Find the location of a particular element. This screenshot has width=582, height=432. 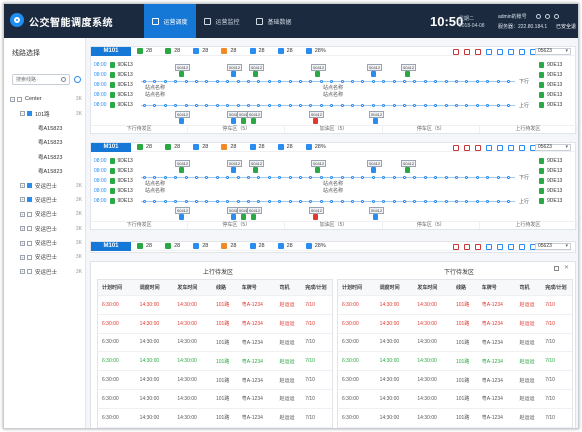

edit-icon is located at coordinates (467, 247).